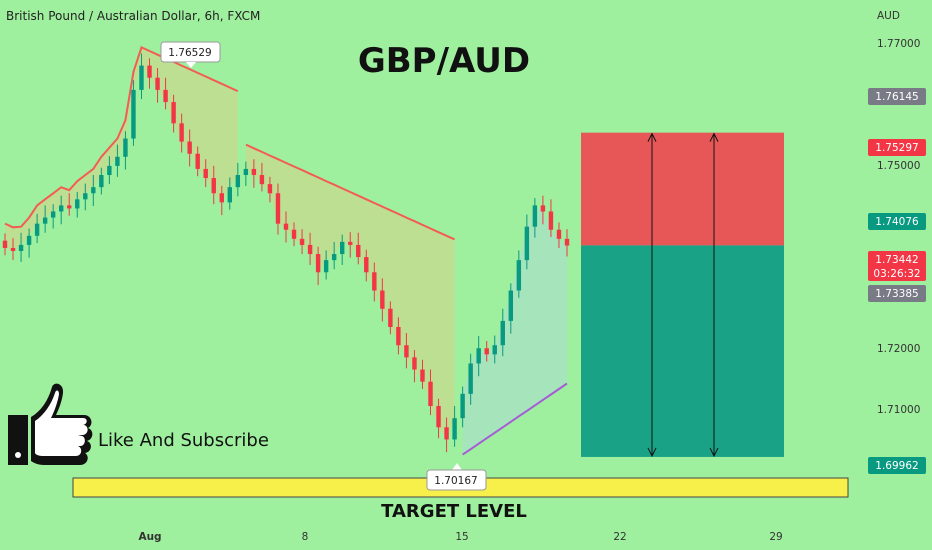 The width and height of the screenshot is (932, 550). Describe the element at coordinates (305, 537) in the screenshot. I see `time-label: 8` at that location.